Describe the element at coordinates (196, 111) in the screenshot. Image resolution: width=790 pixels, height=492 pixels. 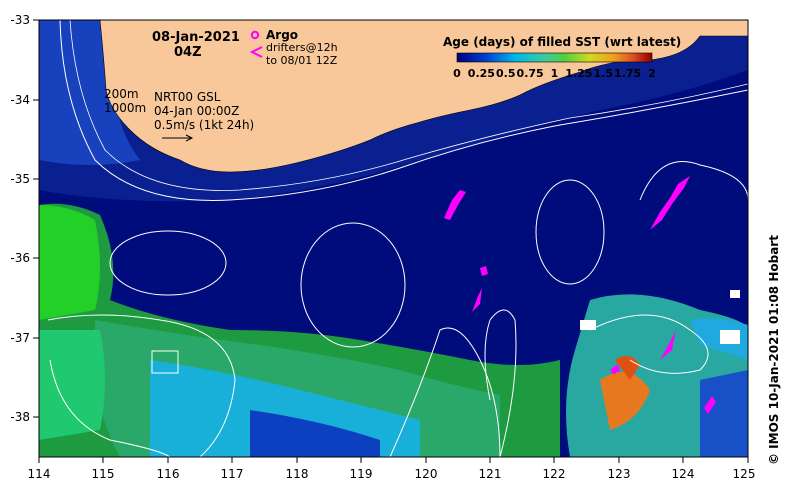
I see `altimetry-date: 04-Jan 00:00Z` at that location.